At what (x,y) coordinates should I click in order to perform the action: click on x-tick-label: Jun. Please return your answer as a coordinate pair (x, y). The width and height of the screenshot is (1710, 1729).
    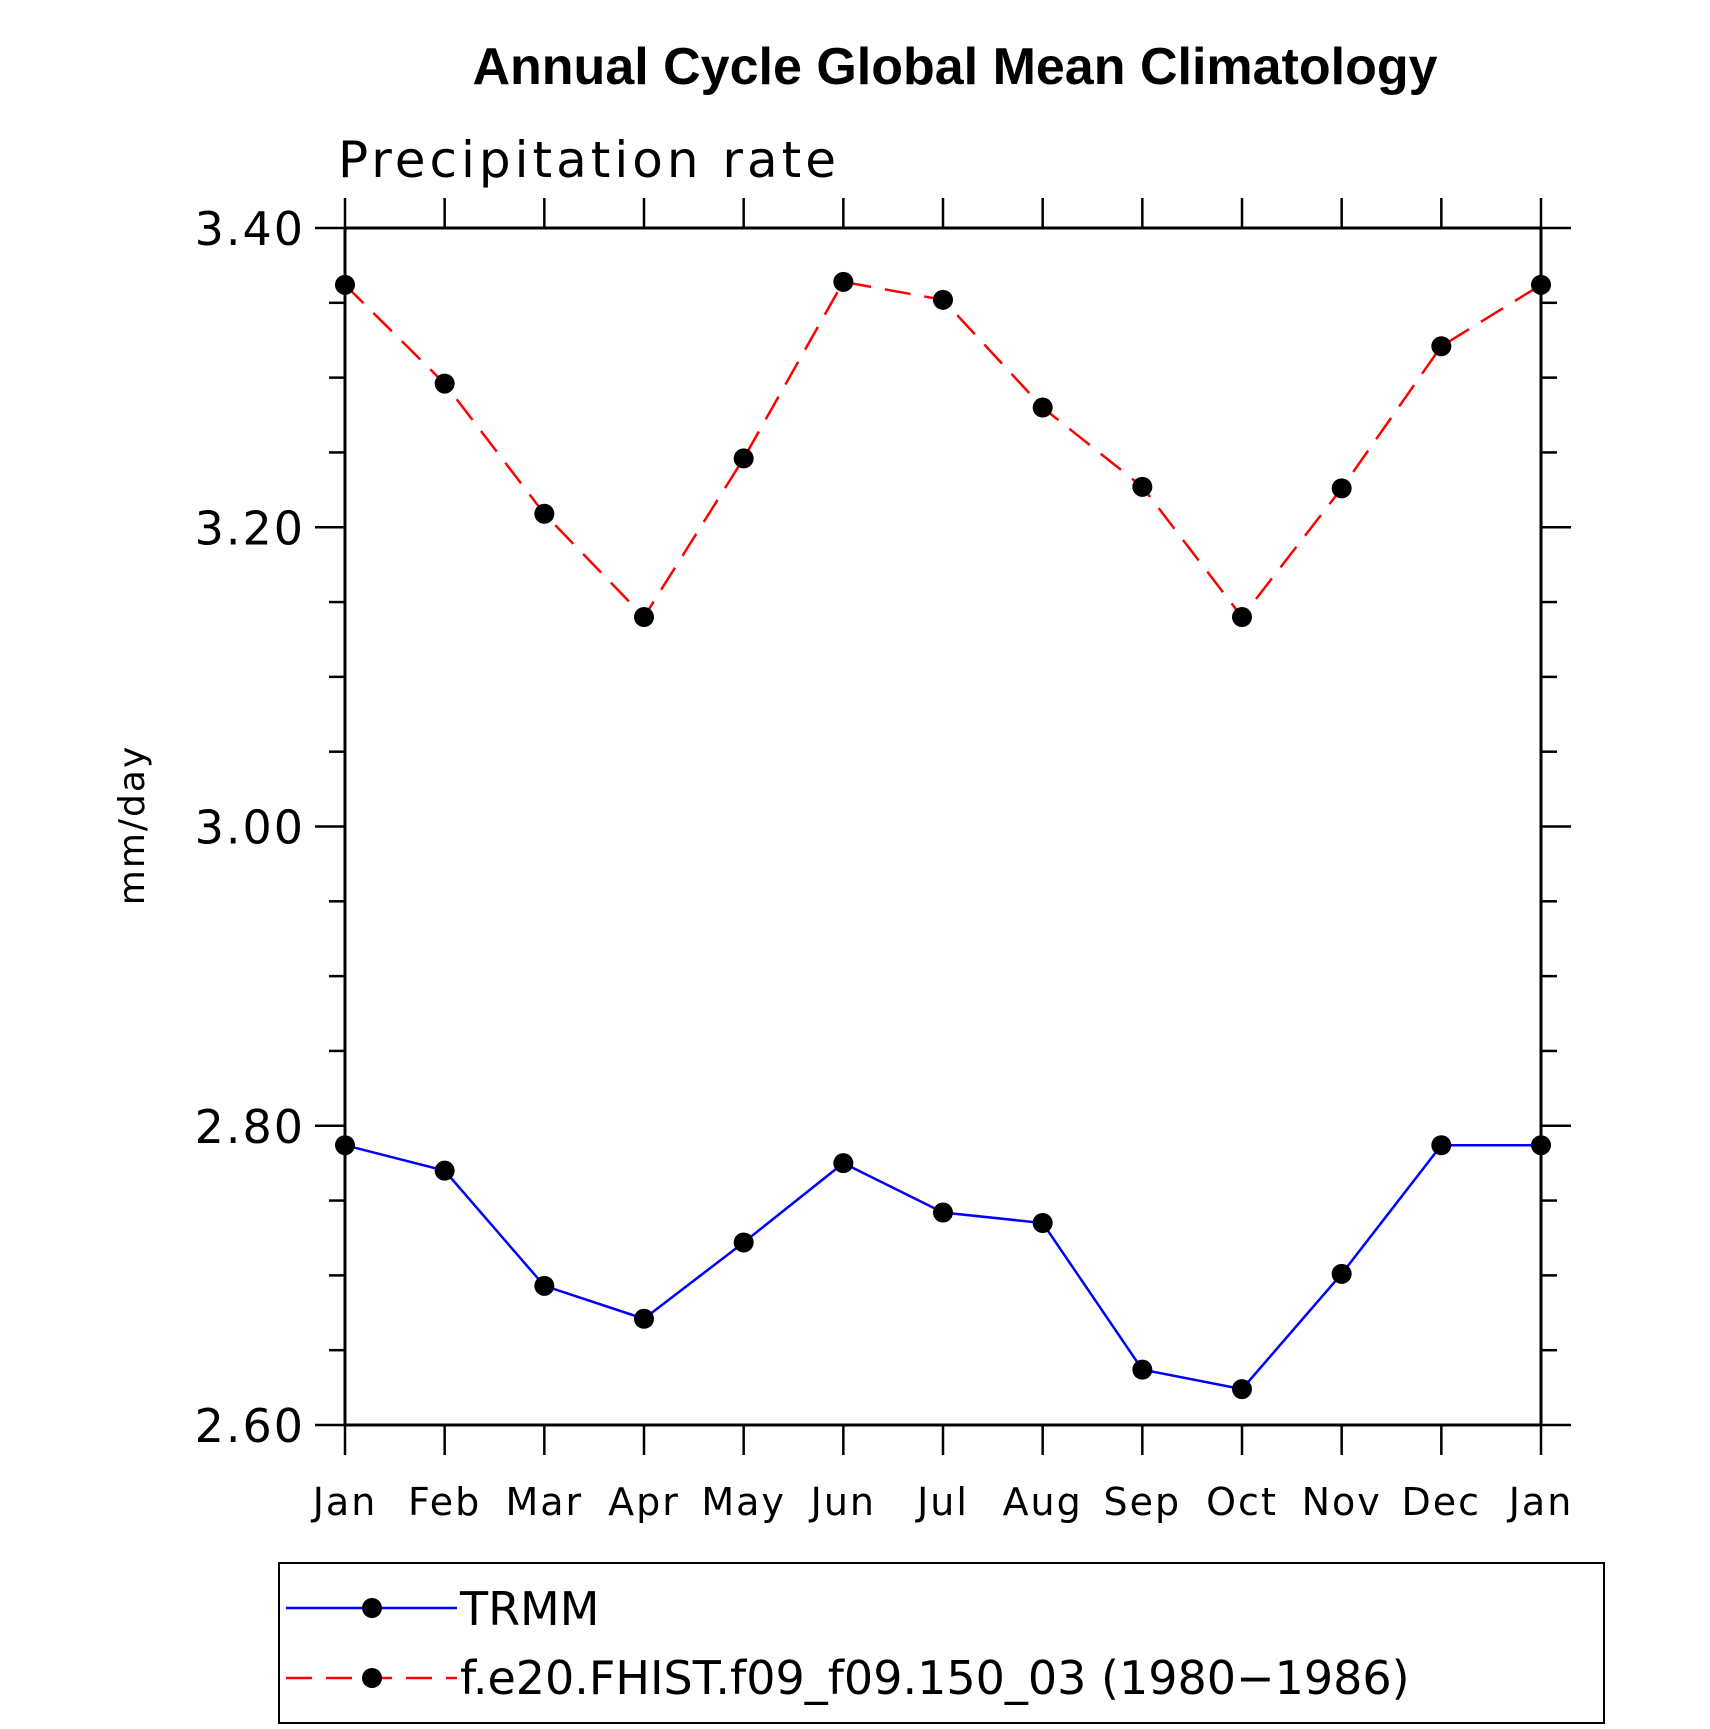
    Looking at the image, I should click on (842, 1502).